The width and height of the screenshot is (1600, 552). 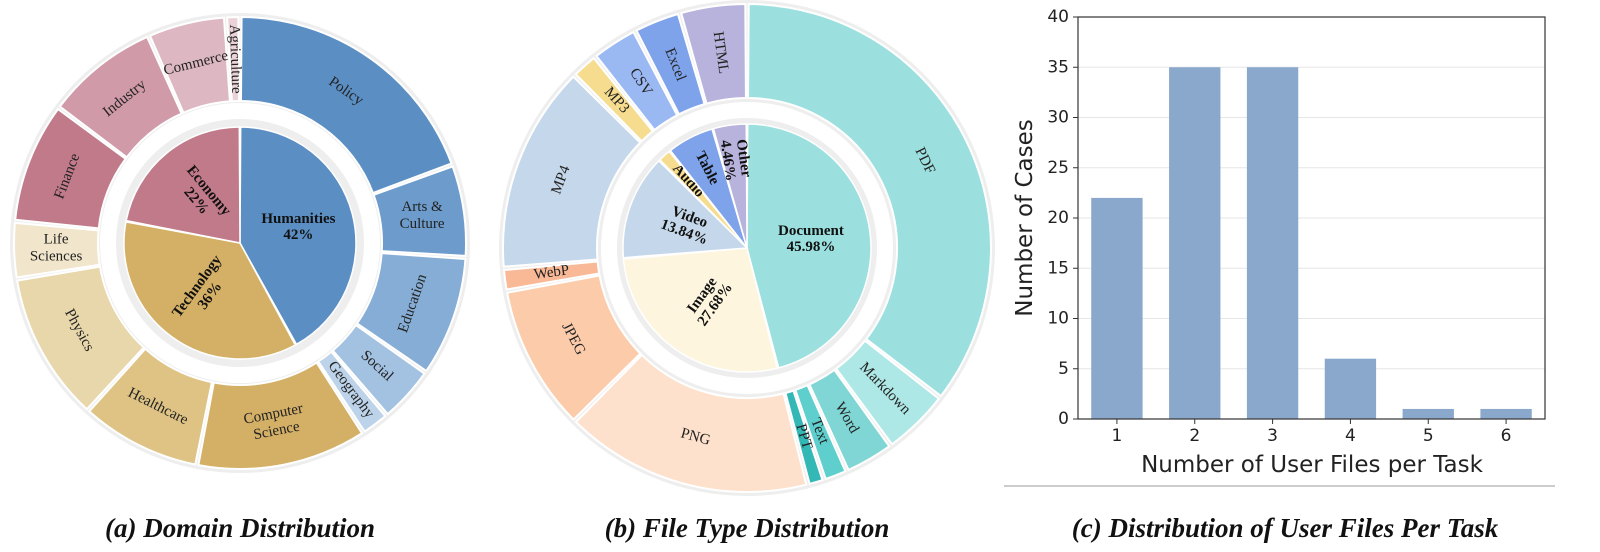 What do you see at coordinates (1058, 319) in the screenshot?
I see `y-tick-label: 10` at bounding box center [1058, 319].